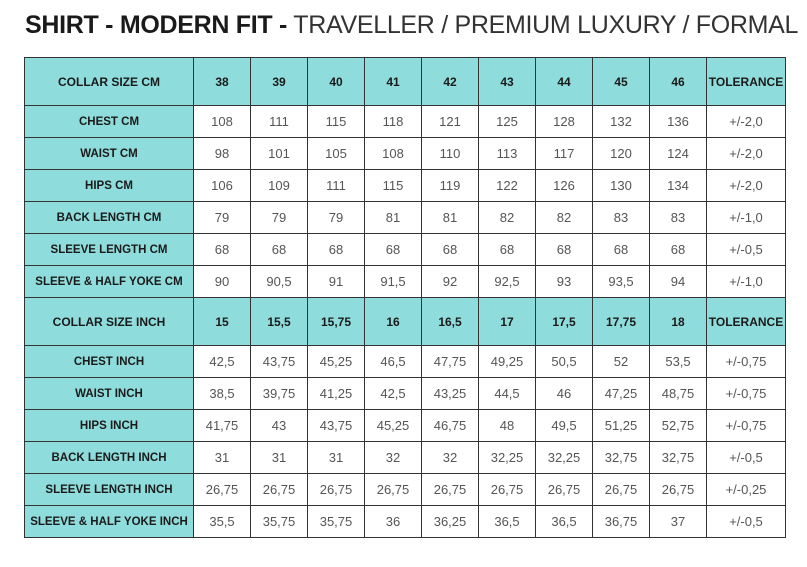 Image resolution: width=807 pixels, height=567 pixels. Describe the element at coordinates (564, 185) in the screenshot. I see `value-cell: 126` at that location.